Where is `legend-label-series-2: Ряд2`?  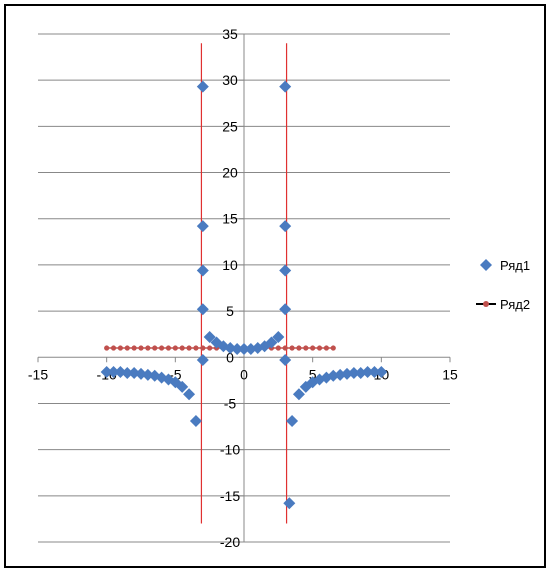
legend-label-series-2: Ряд2 is located at coordinates (515, 304).